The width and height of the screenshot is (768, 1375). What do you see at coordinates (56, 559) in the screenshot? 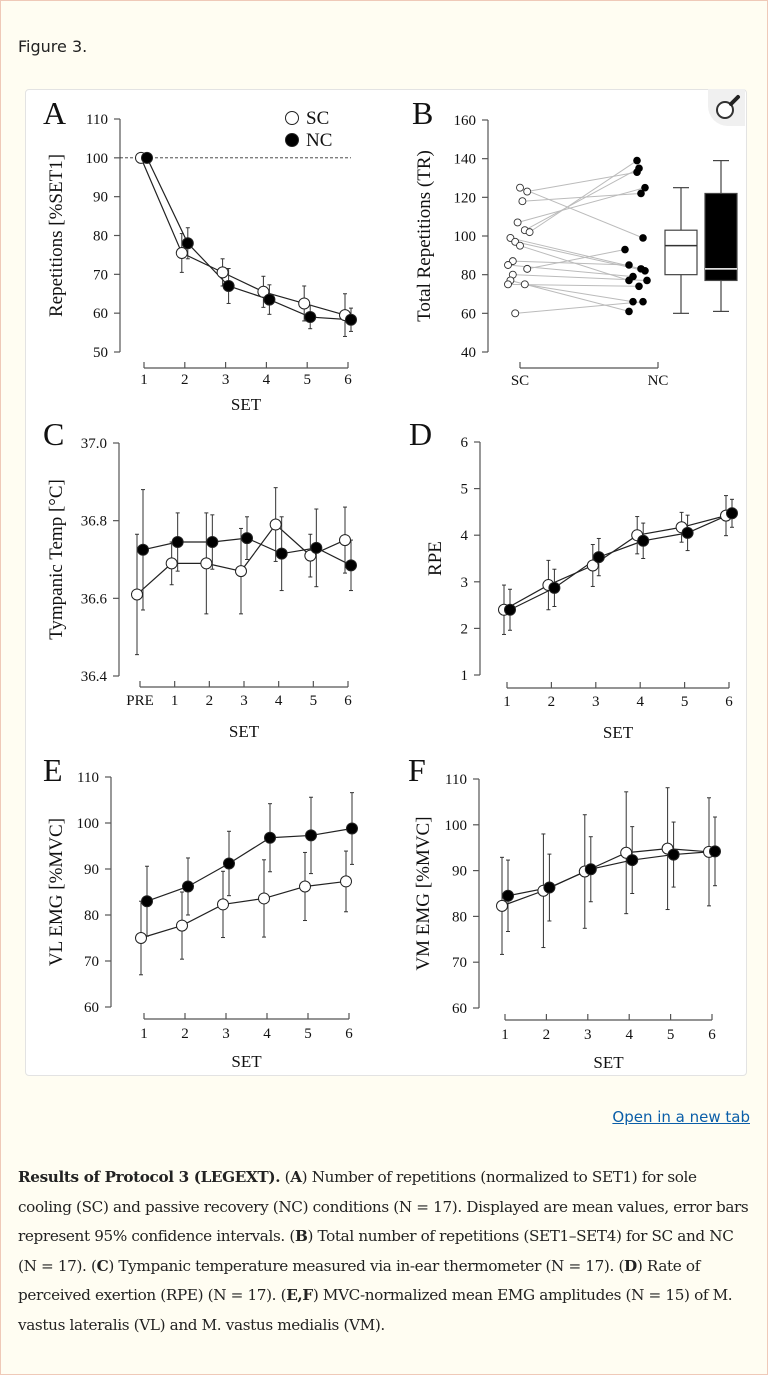
I see `y-axis-label: Tympanic Temp [°C]` at bounding box center [56, 559].